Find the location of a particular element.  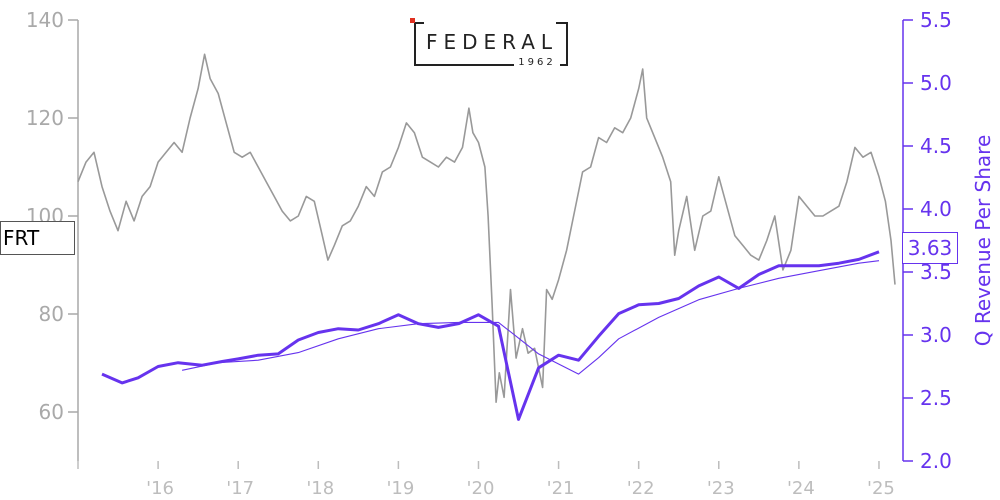

federal-logo: FEDERAL 1962 is located at coordinates (490, 43).